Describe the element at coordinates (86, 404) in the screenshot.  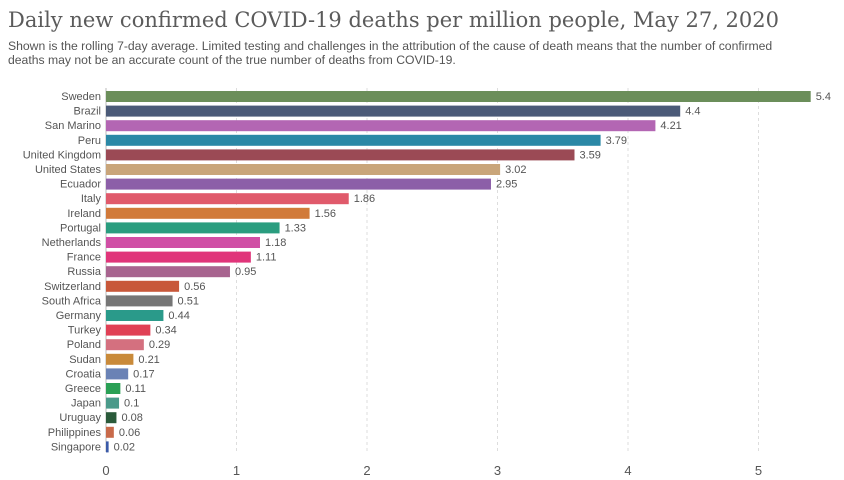
I see `bar-label: Japan` at that location.